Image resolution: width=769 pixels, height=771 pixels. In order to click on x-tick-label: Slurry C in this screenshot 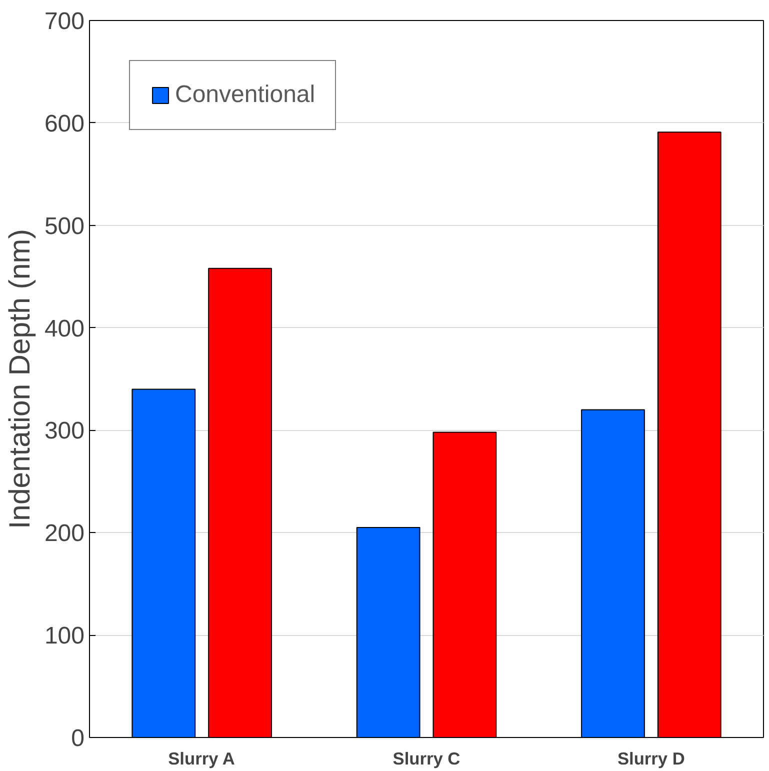, I will do `click(426, 758)`.